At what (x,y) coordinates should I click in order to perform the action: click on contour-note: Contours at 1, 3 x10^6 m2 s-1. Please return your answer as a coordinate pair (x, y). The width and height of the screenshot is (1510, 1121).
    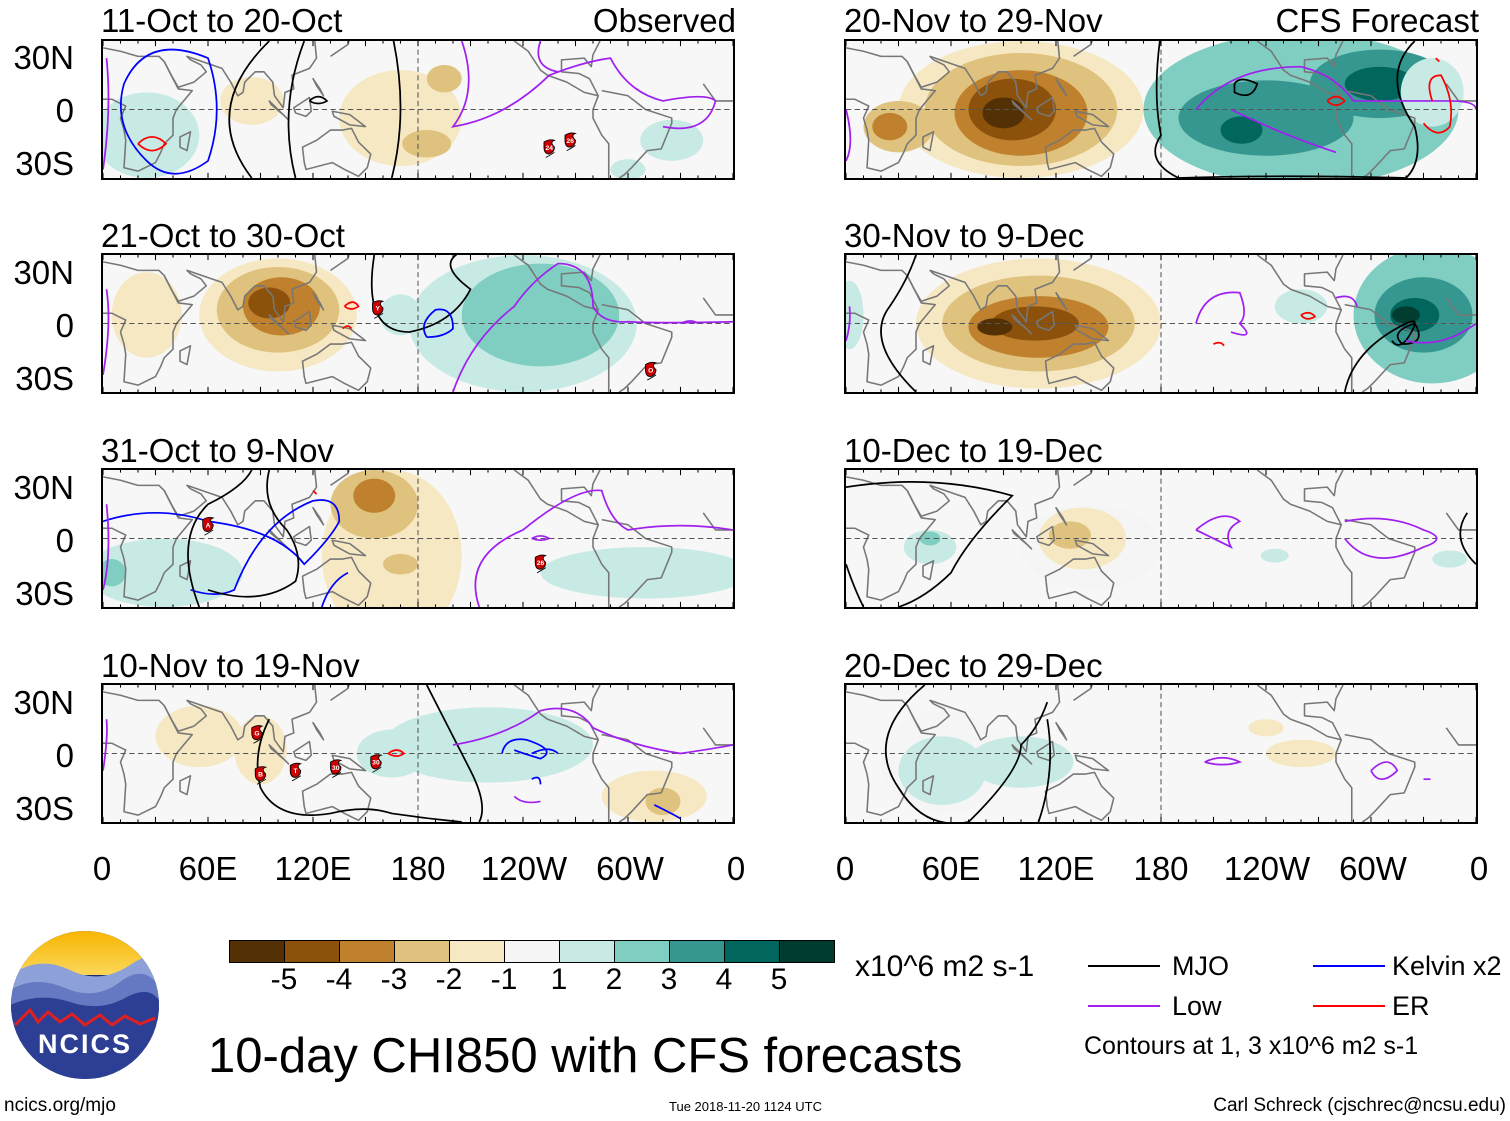
    Looking at the image, I should click on (1251, 1046).